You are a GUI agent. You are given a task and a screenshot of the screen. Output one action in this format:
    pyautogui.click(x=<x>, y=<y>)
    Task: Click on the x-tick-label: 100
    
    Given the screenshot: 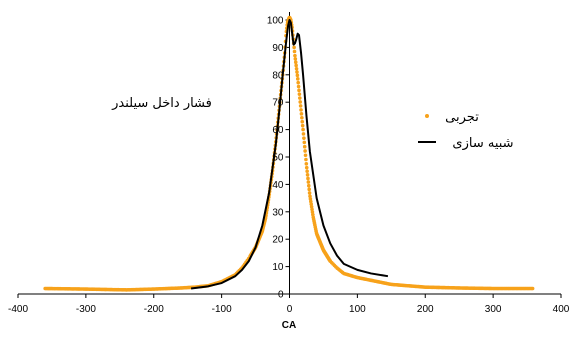 What is the action you would take?
    pyautogui.click(x=357, y=309)
    